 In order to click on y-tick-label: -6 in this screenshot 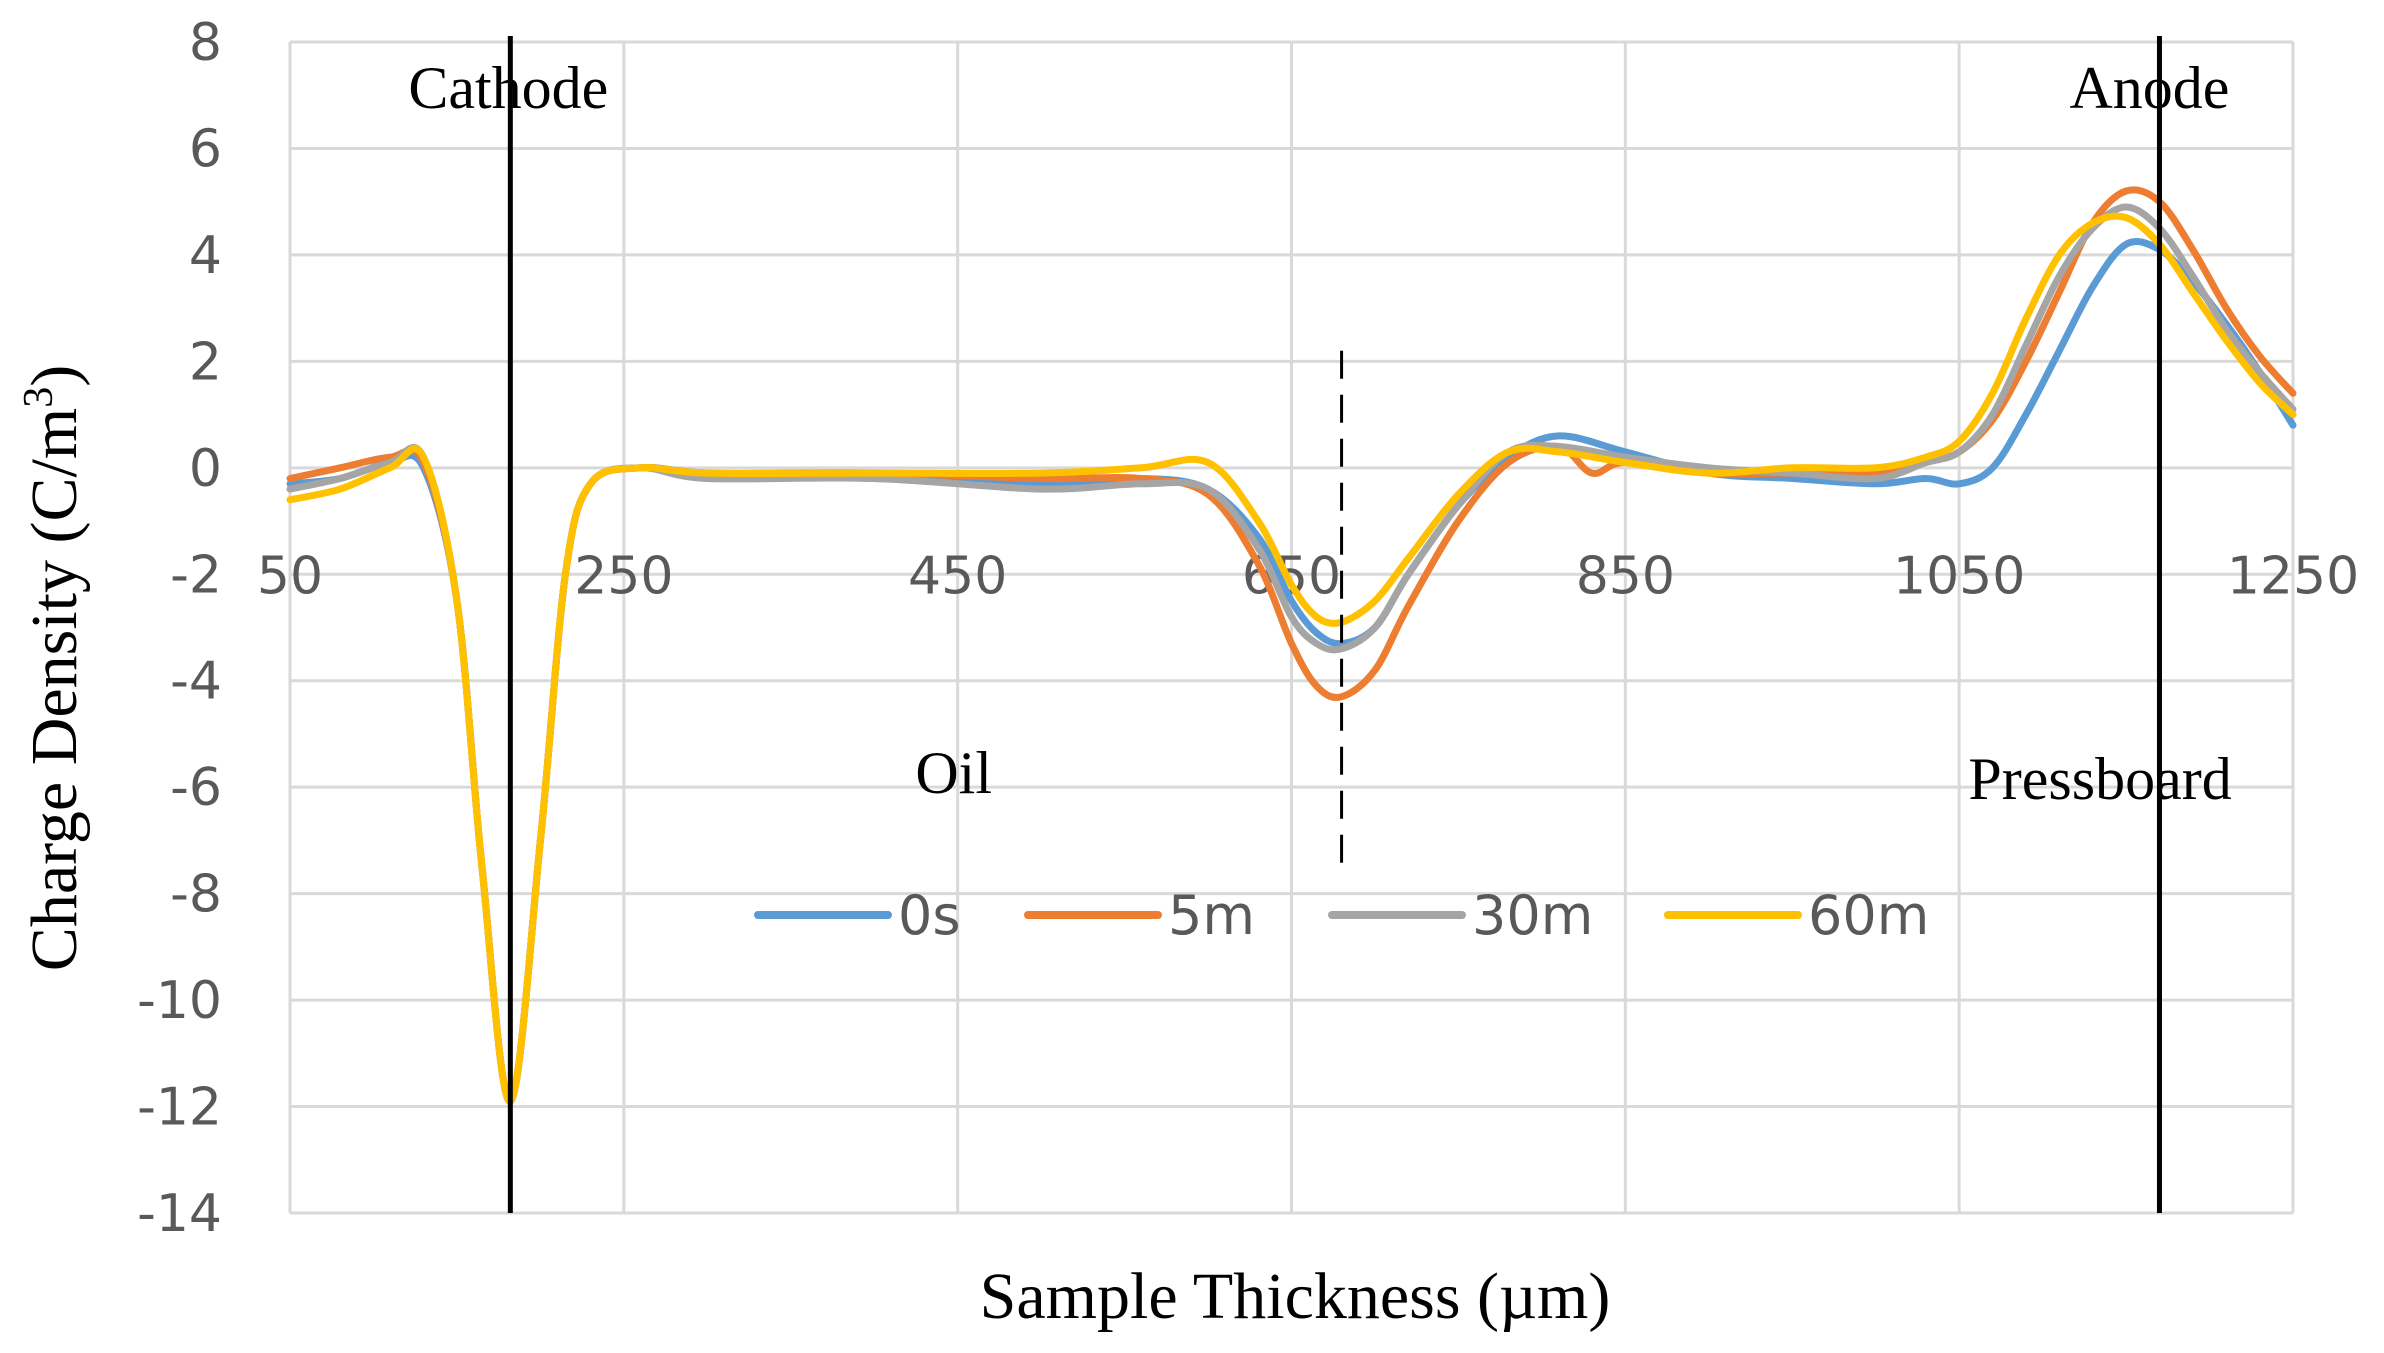, I will do `click(196, 788)`.